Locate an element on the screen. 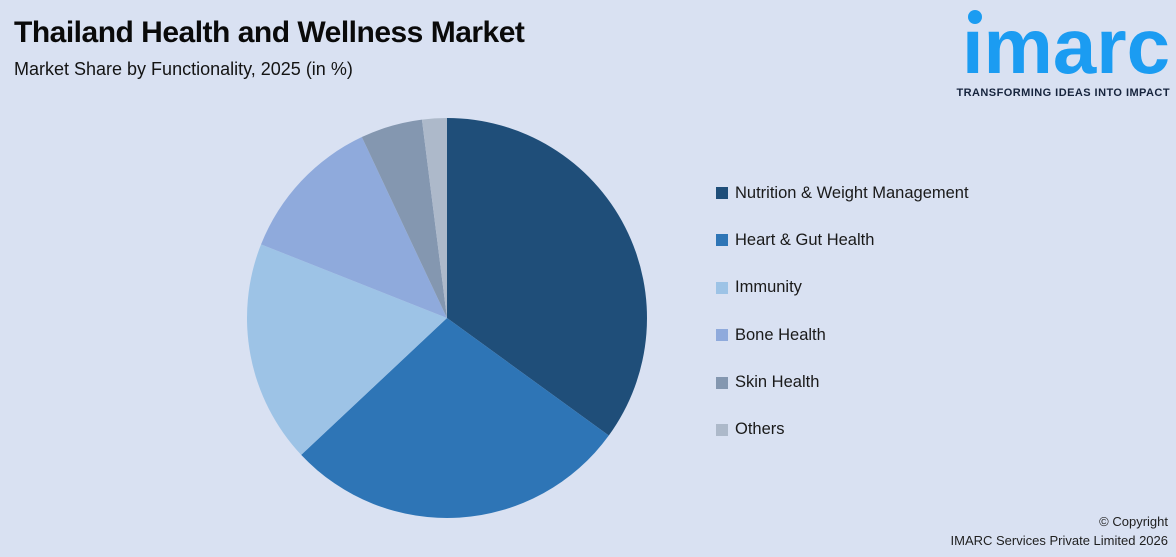  copyright-line2: IMARC Services Private Limited 2026 is located at coordinates (1059, 540).